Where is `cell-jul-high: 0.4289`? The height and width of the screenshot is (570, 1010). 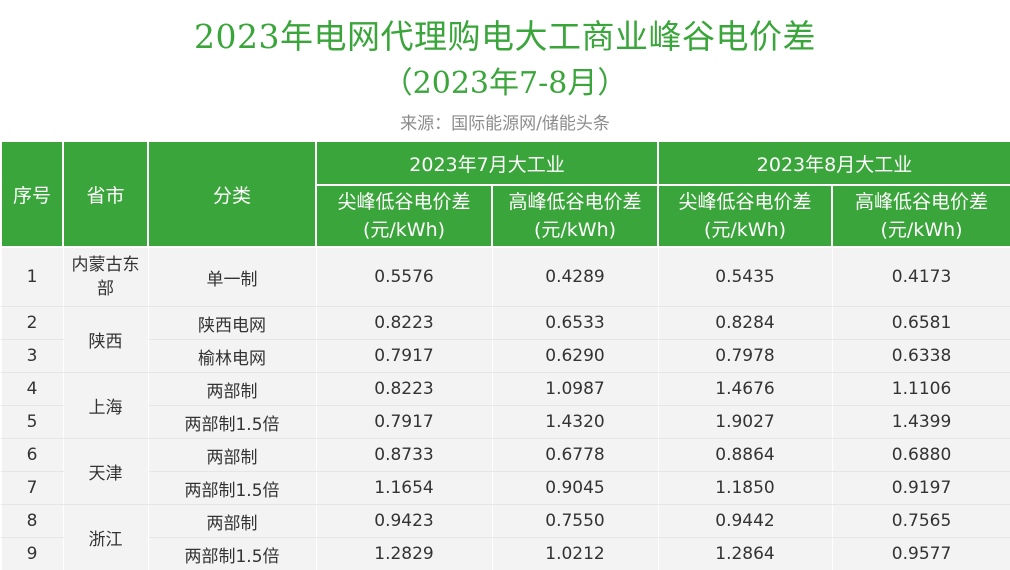 cell-jul-high: 0.4289 is located at coordinates (575, 276).